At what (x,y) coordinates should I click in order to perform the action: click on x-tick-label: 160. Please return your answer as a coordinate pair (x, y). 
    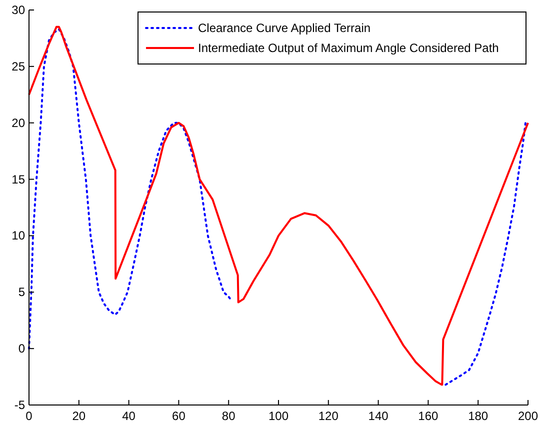
    Looking at the image, I should click on (428, 416).